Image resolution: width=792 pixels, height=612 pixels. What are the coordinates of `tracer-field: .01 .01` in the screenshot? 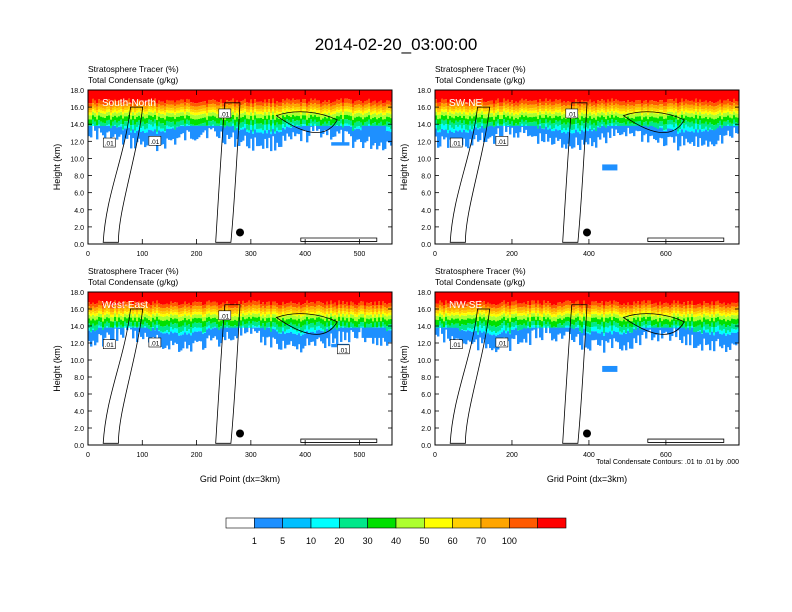 It's located at (587, 368).